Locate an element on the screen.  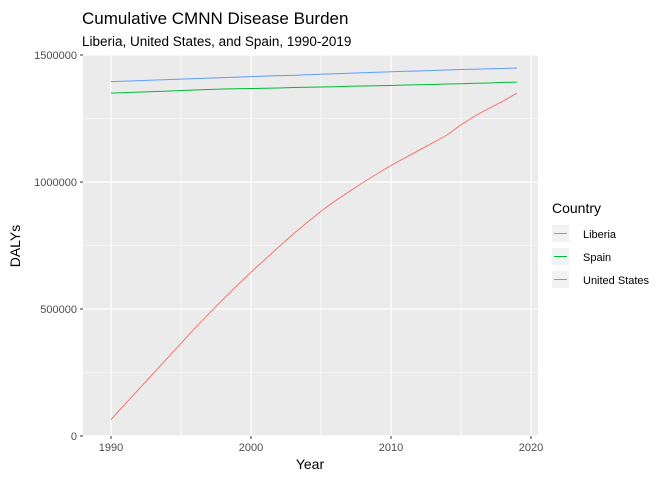
series-line-spain is located at coordinates (314, 87).